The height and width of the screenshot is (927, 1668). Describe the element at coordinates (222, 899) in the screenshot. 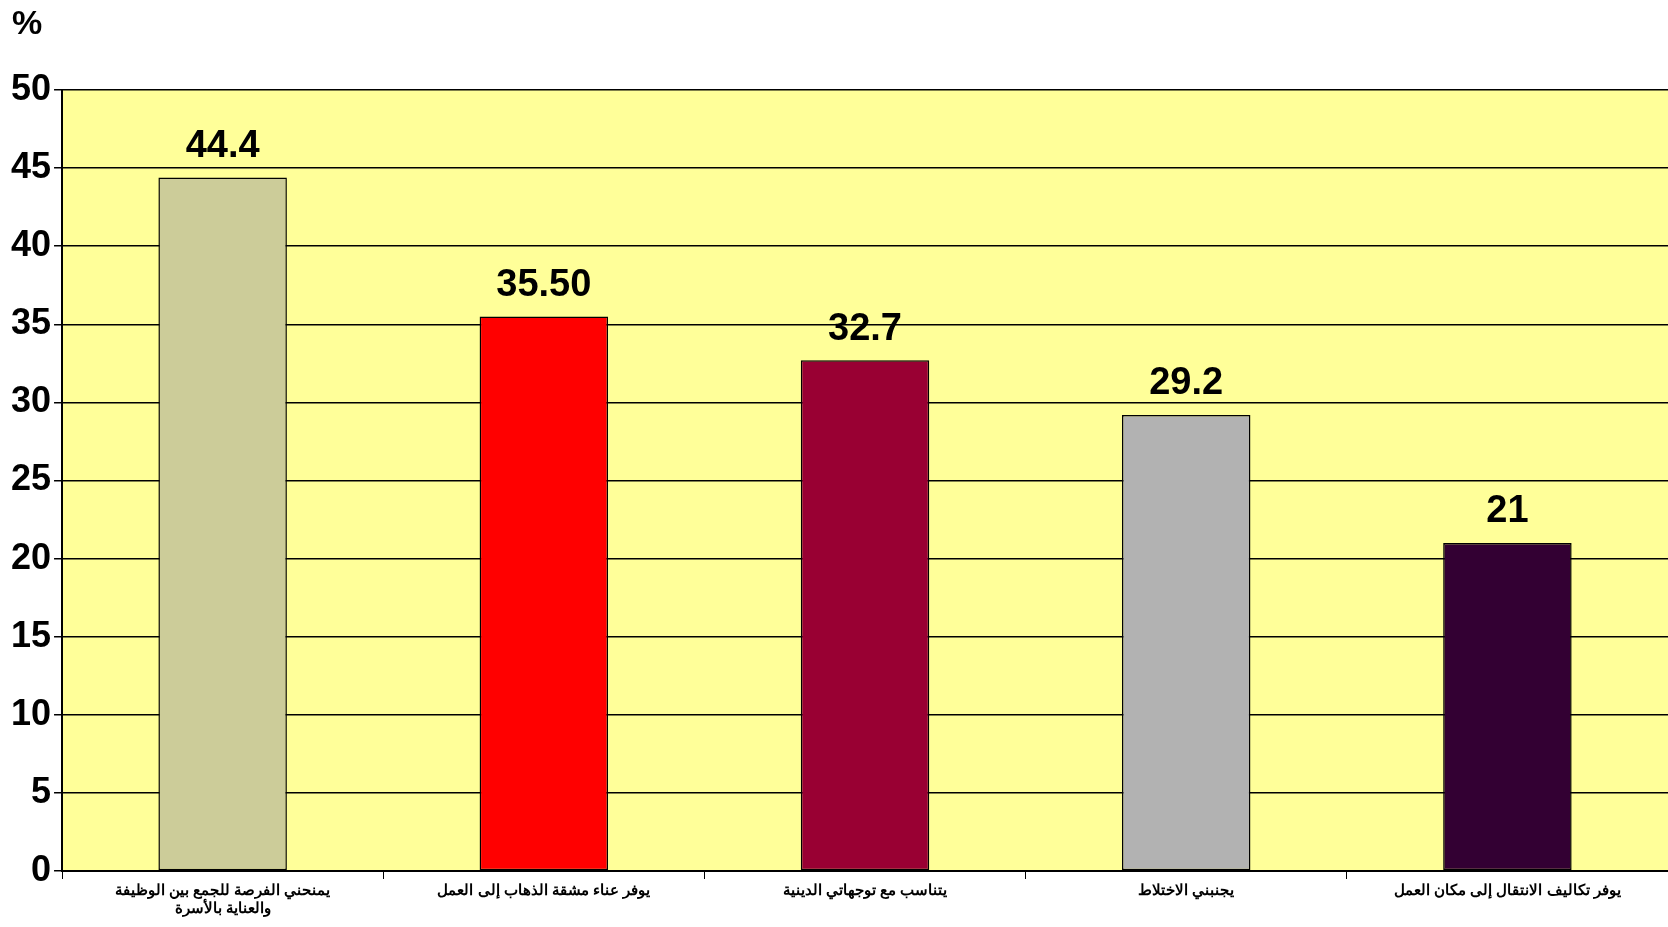

I see `x-tick-label: يمنحني الفرصة للجمع بين الوظيفة والعناية بالأسرة` at that location.